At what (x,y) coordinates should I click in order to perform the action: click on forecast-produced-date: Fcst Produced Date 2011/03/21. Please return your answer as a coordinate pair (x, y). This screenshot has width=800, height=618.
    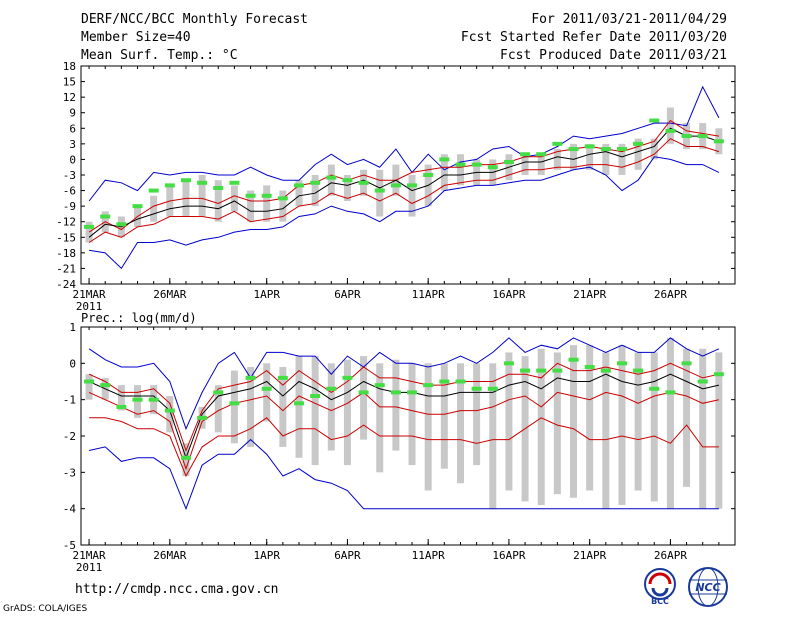
    Looking at the image, I should click on (613, 55).